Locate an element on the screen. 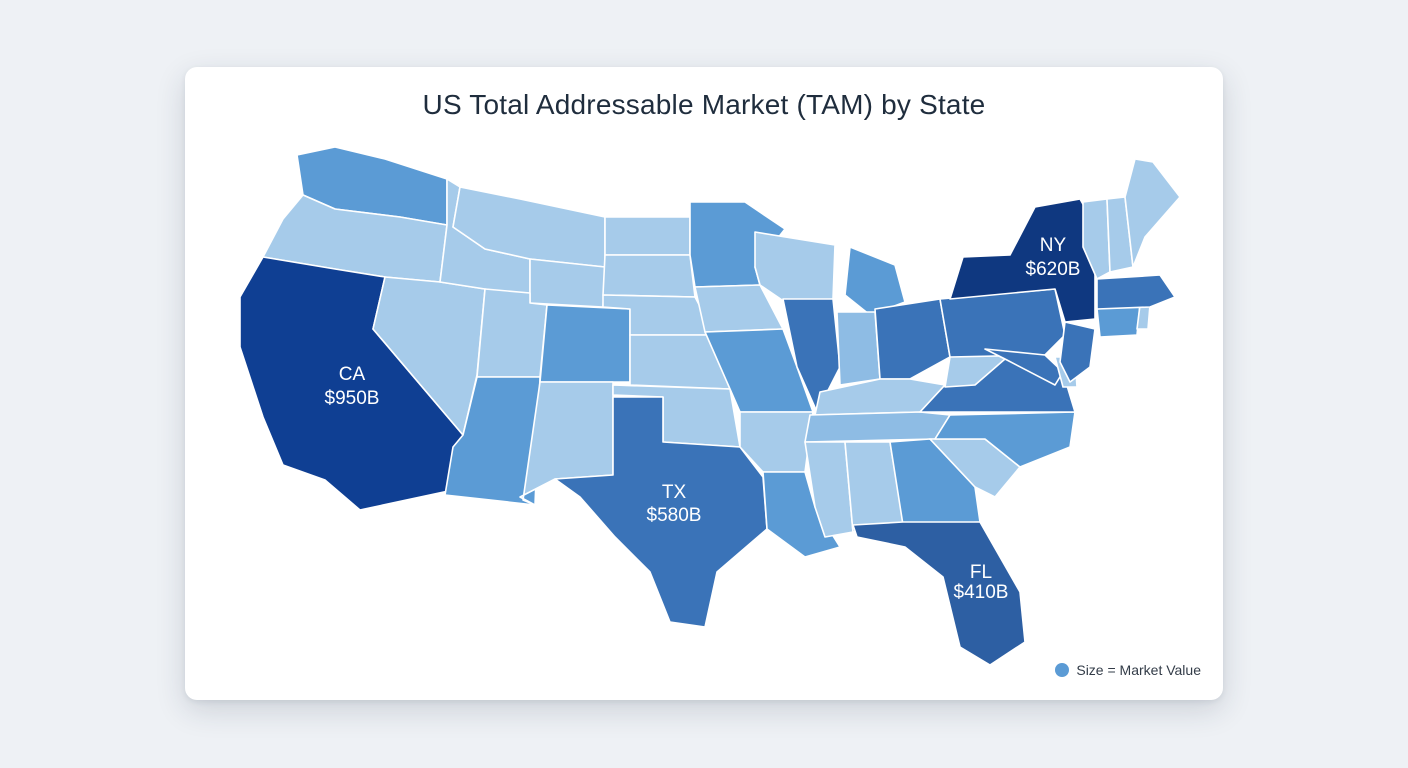 This screenshot has width=1408, height=768. state-tx is located at coordinates (661, 512).